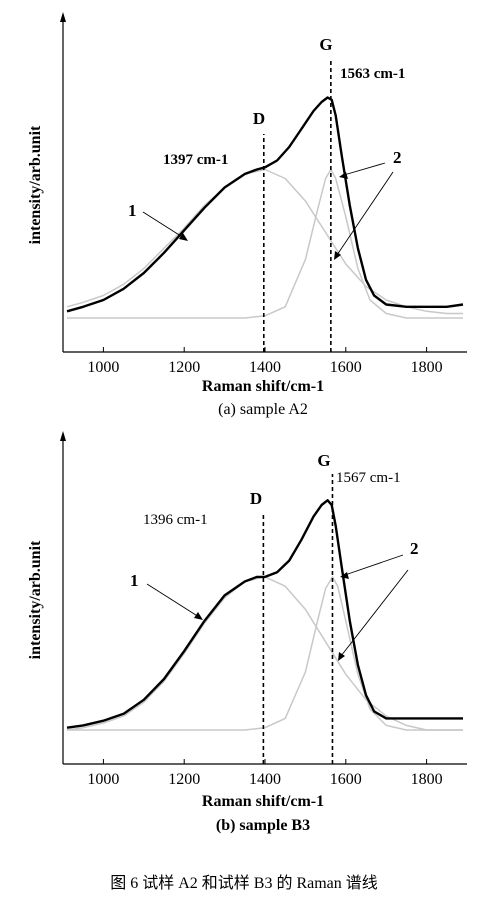 The width and height of the screenshot is (488, 901). What do you see at coordinates (368, 478) in the screenshot?
I see `peak-value-g: 1567 cm-1` at bounding box center [368, 478].